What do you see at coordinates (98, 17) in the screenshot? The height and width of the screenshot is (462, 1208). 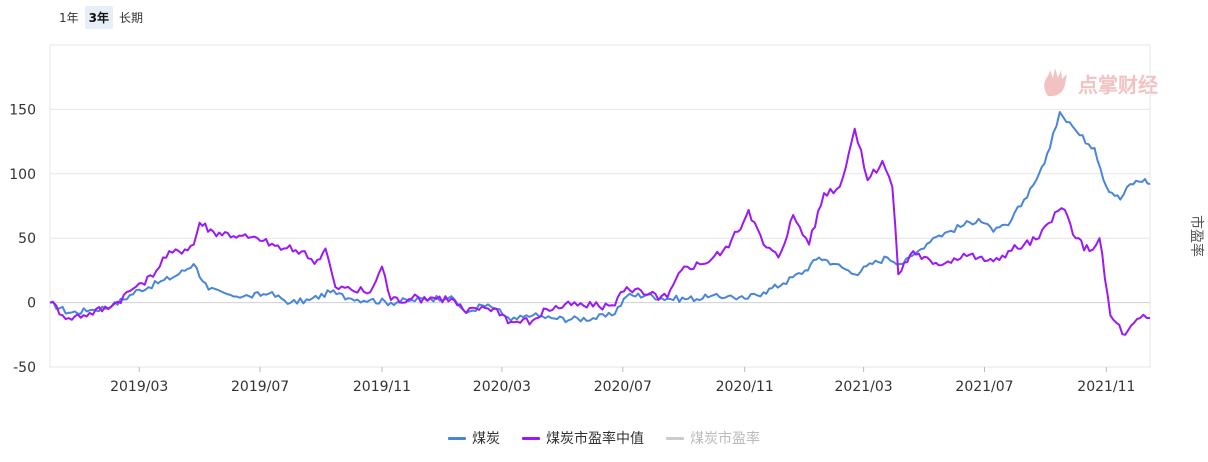 I see `tab-3y: 3年` at bounding box center [98, 17].